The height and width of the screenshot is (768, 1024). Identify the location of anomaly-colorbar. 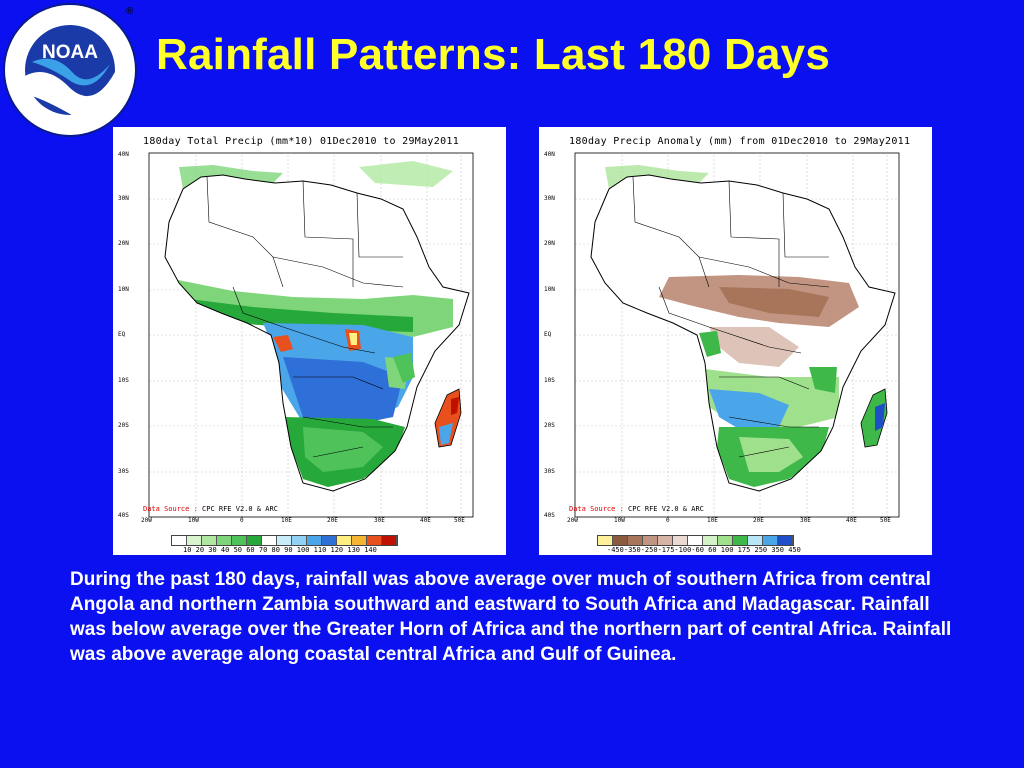
(695, 540).